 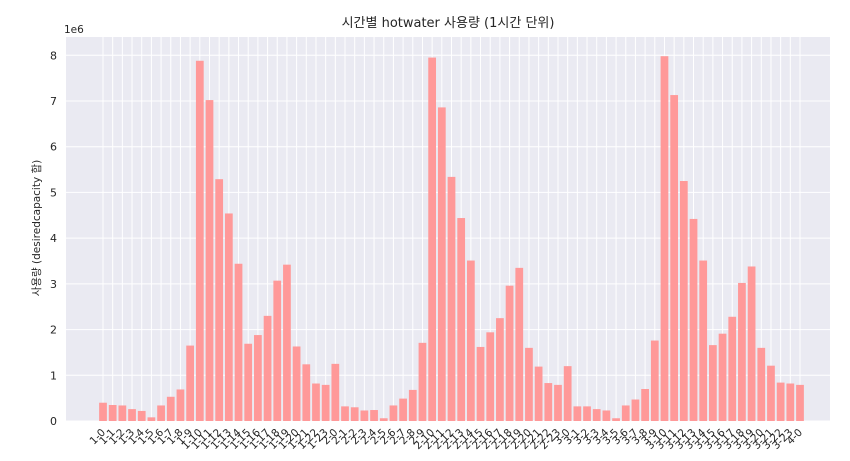 I want to click on y-tick-label: 3, so click(x=53, y=284).